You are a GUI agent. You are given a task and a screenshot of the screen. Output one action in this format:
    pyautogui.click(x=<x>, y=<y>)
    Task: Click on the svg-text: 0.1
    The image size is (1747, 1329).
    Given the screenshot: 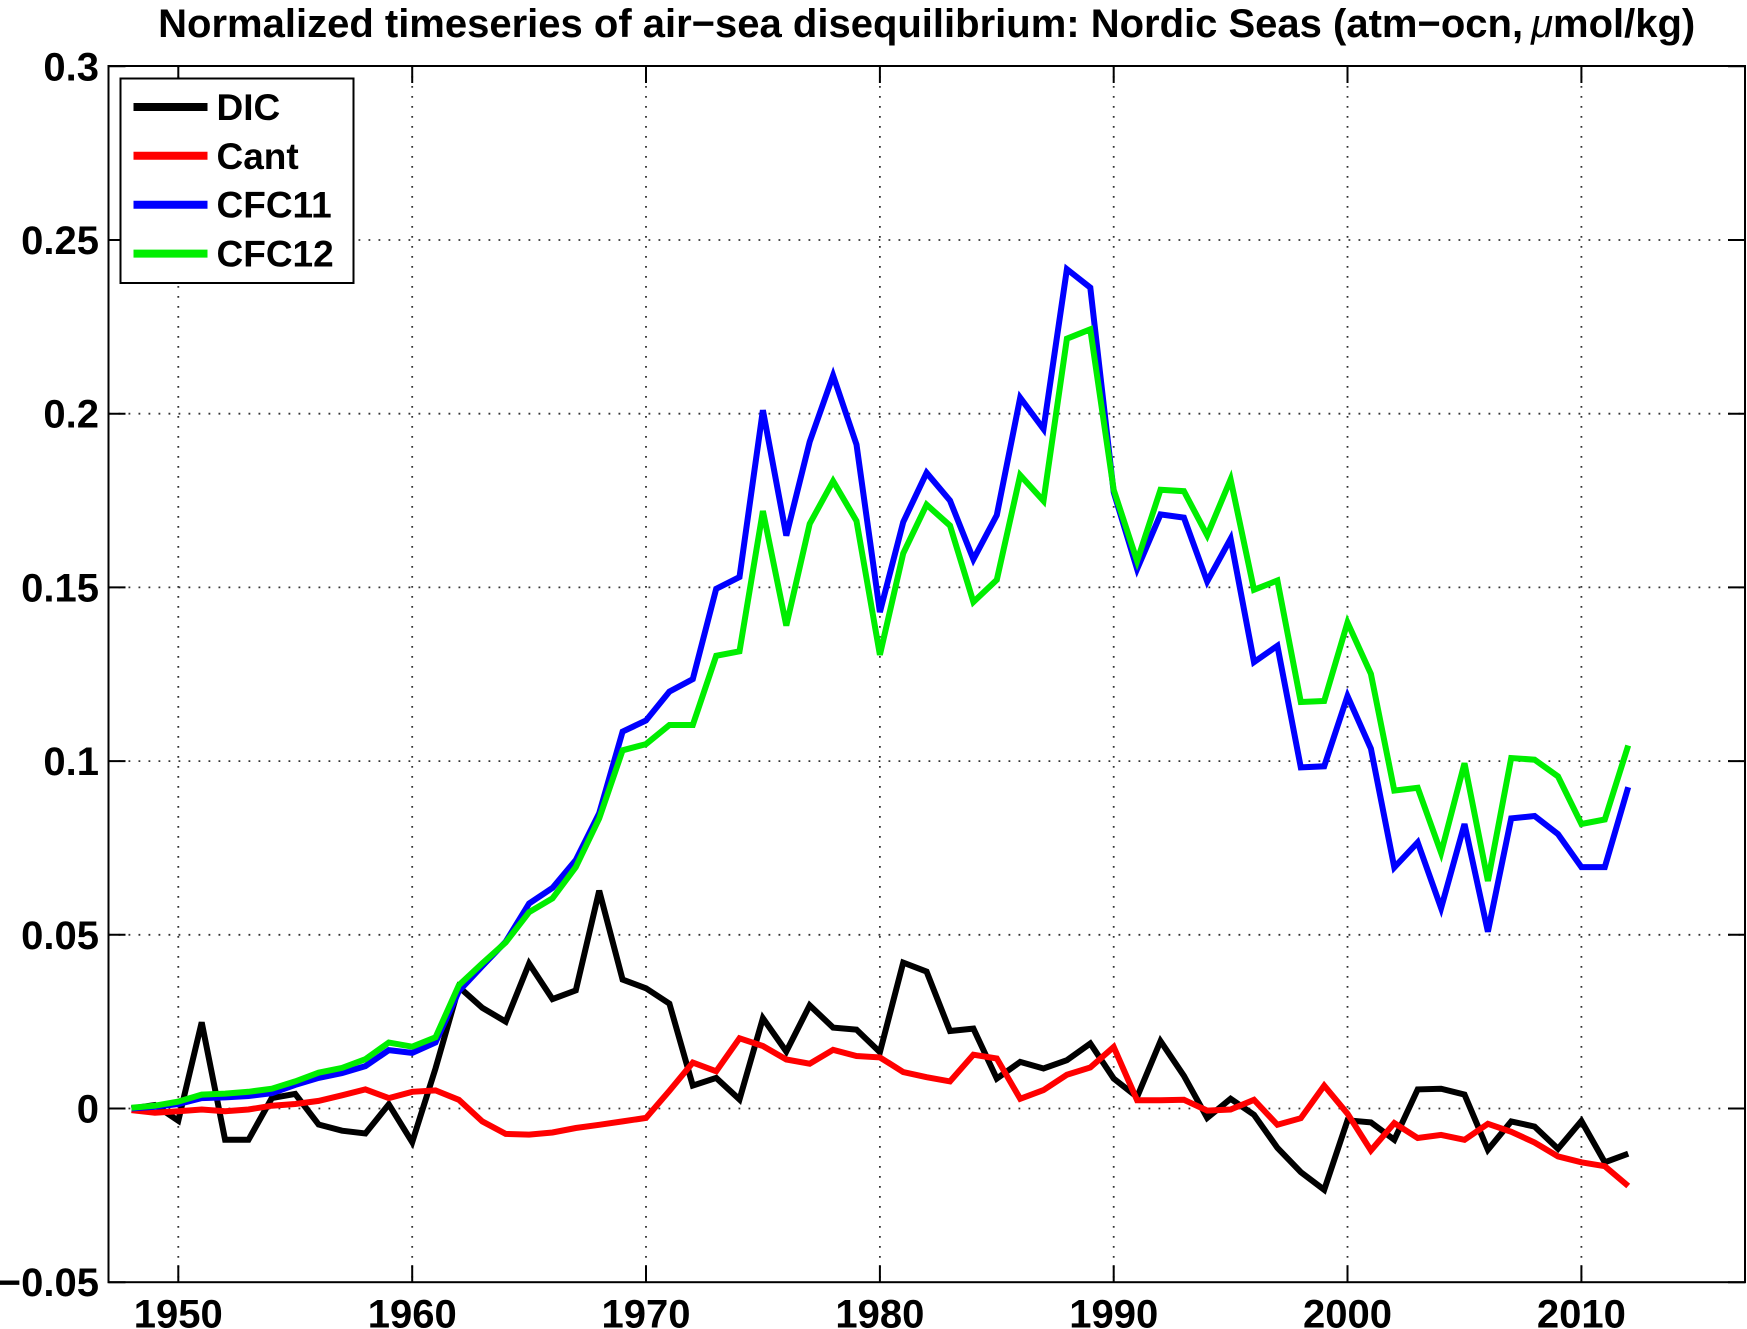 What is the action you would take?
    pyautogui.click(x=71, y=762)
    